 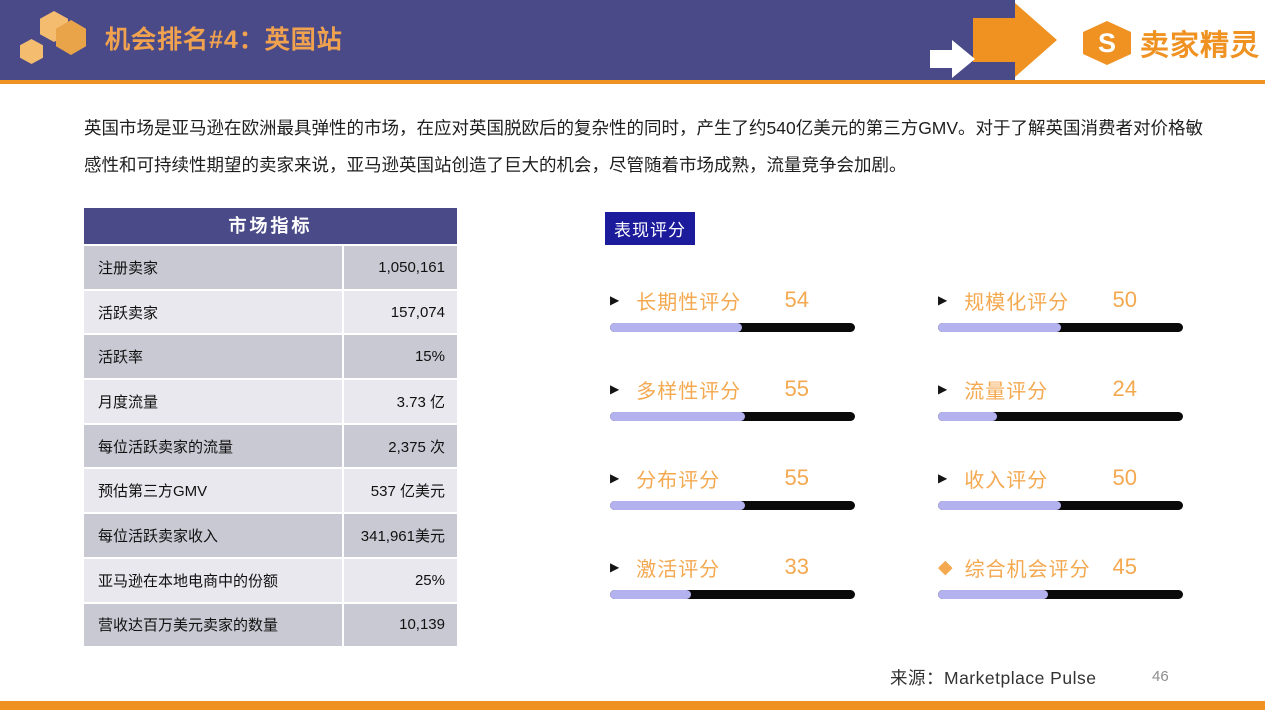 I want to click on score-item: ◆ 综合机会评分 45, so click(x=1060, y=576).